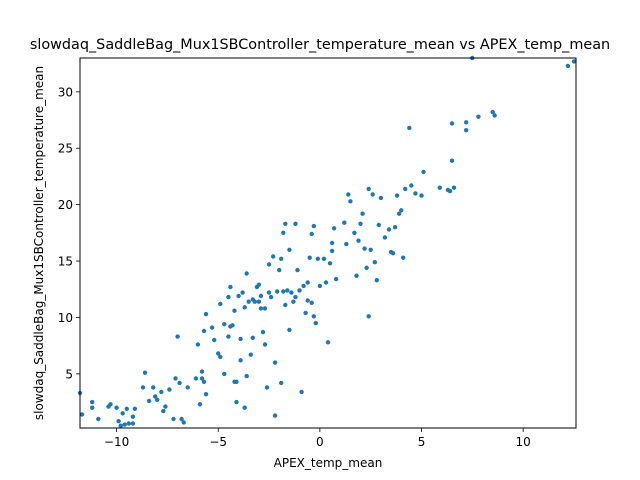 The width and height of the screenshot is (640, 480). Describe the element at coordinates (65, 205) in the screenshot. I see `y-tick-label: 20` at that location.